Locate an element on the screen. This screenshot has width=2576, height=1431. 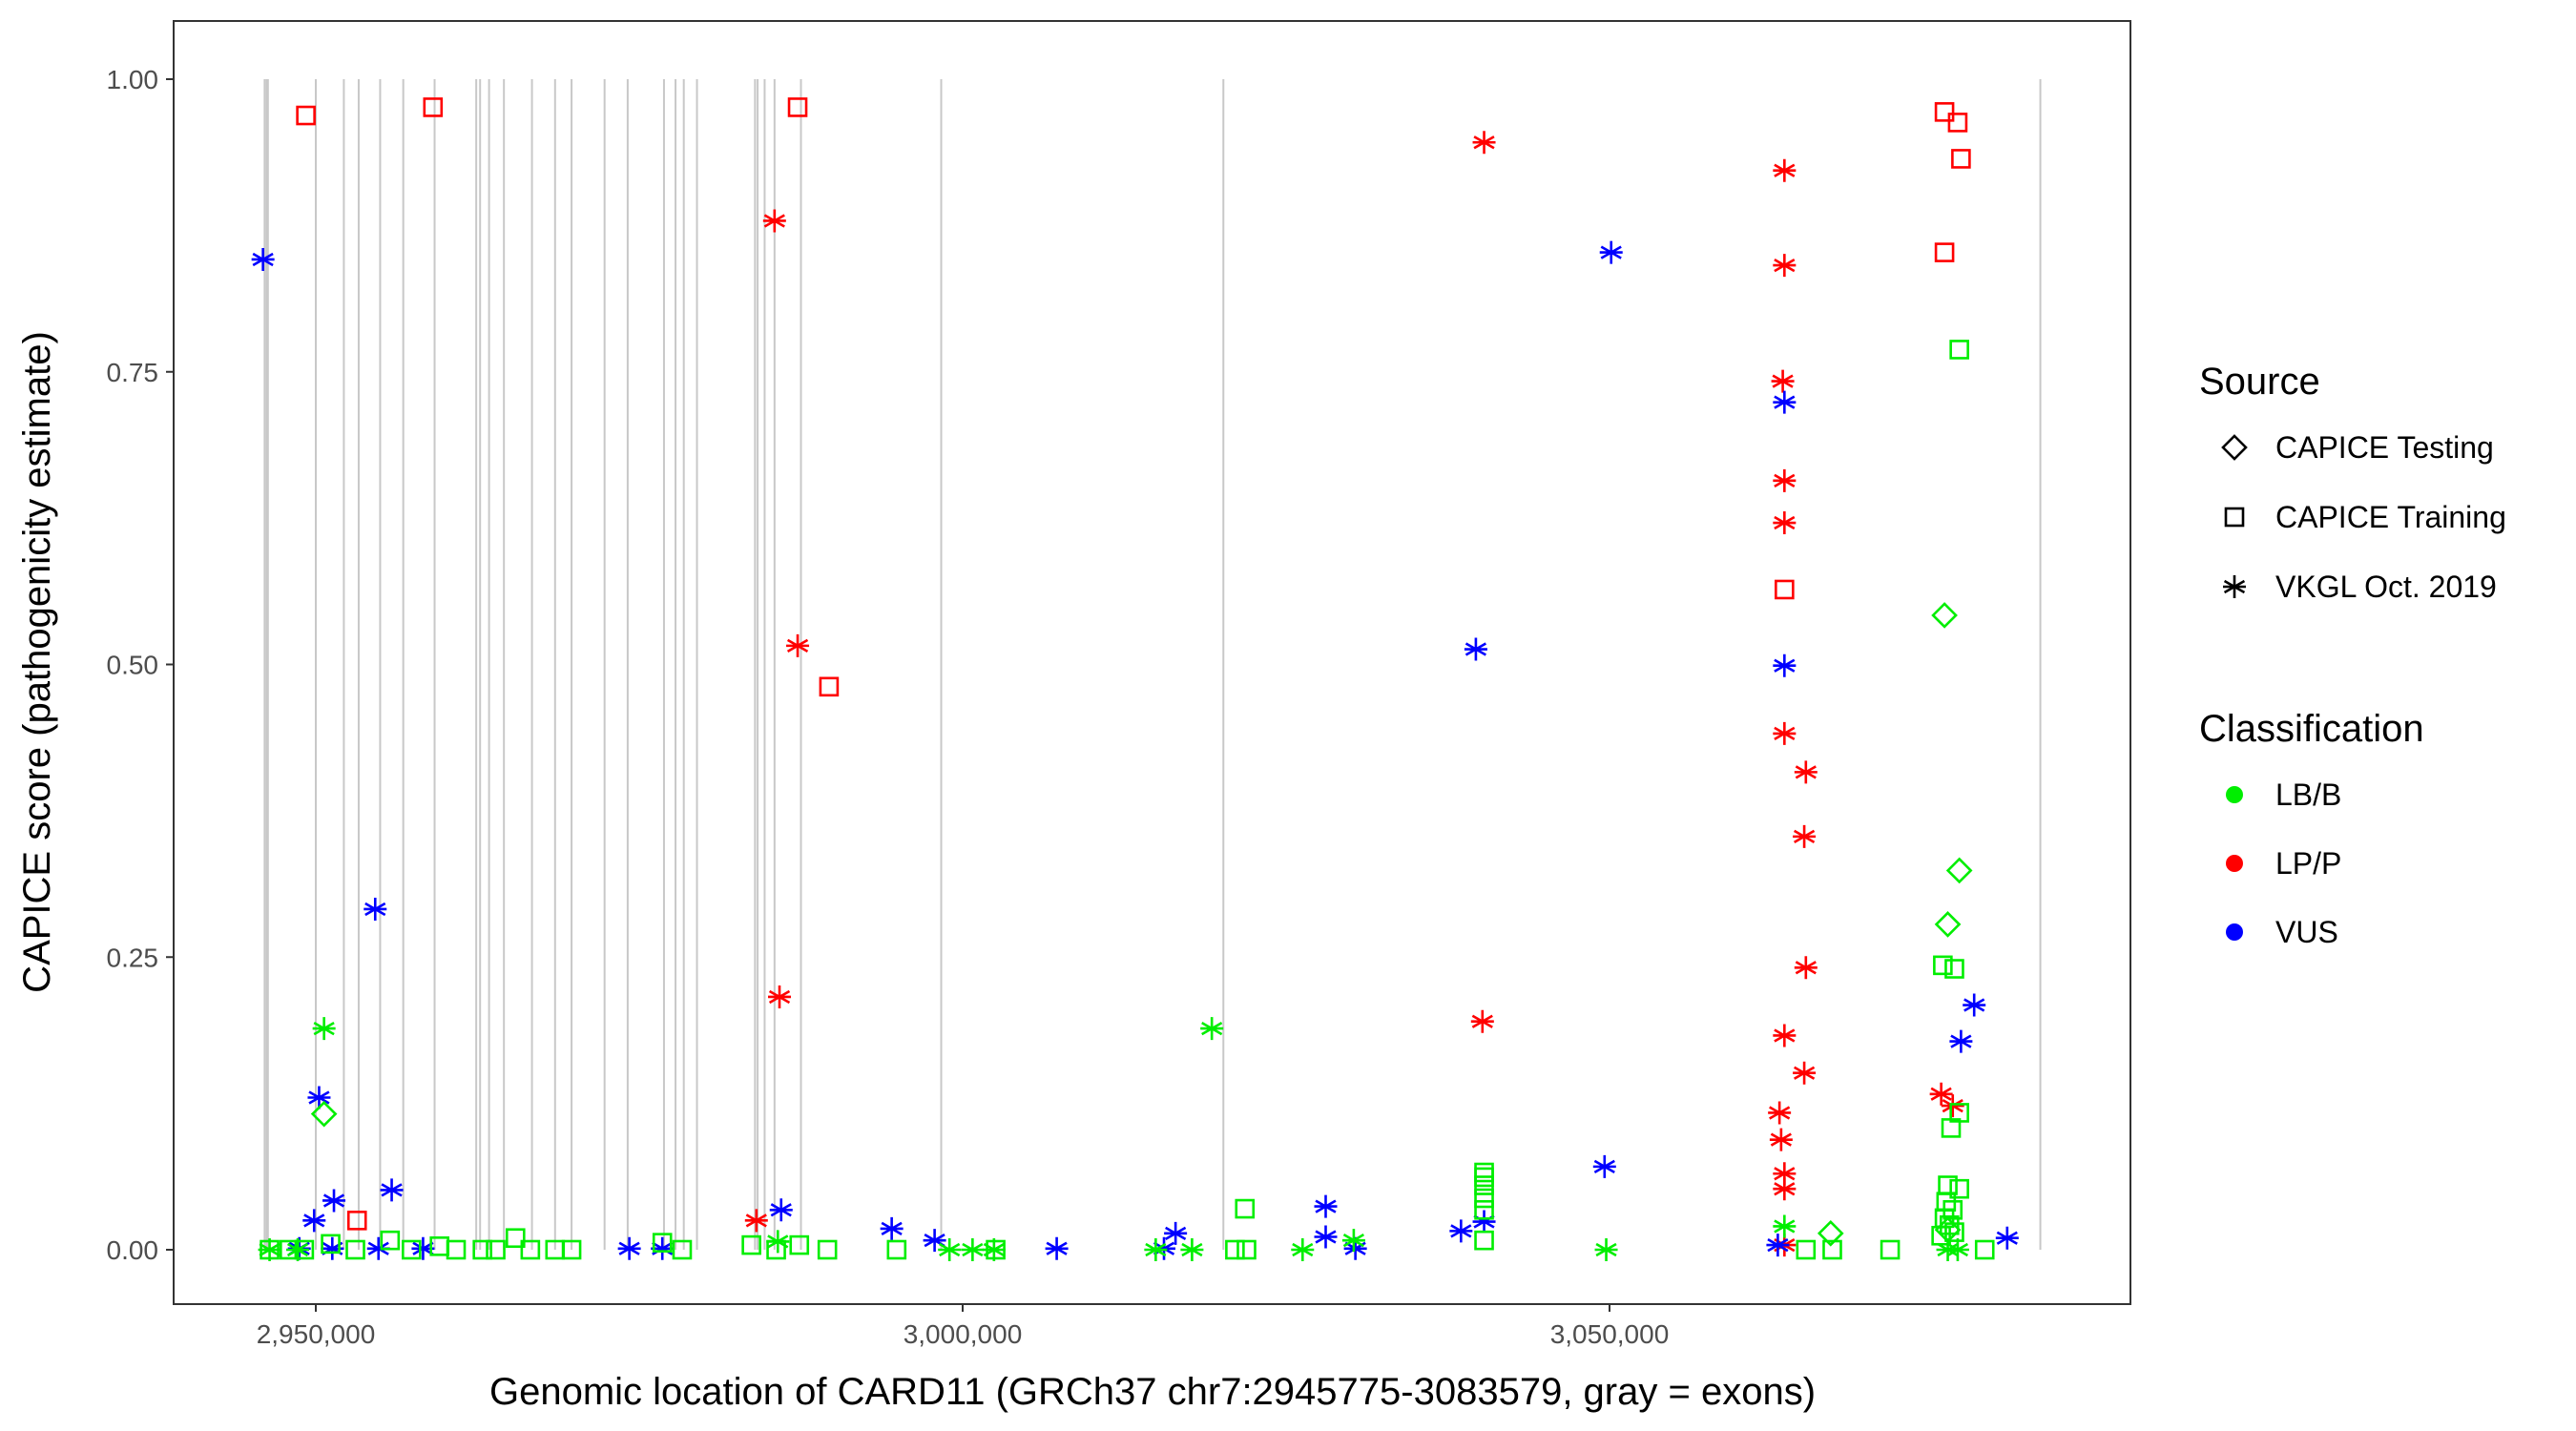
legend-square-icon is located at coordinates (2234, 517).